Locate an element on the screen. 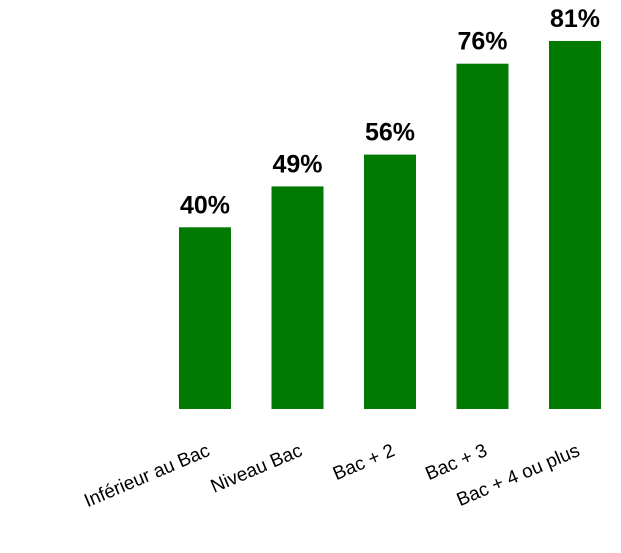 The height and width of the screenshot is (553, 621). value-label-4: 76% is located at coordinates (482, 42).